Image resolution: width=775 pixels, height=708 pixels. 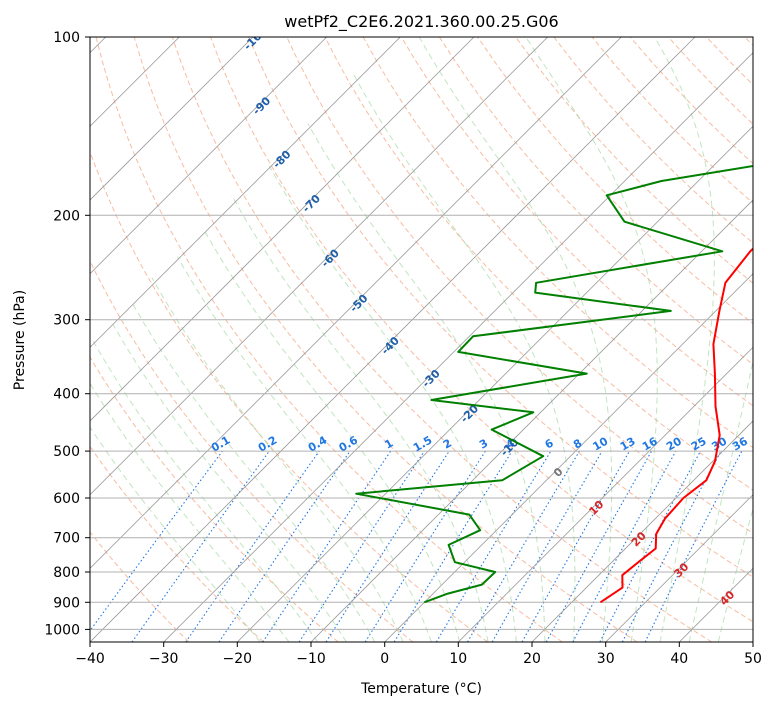 What do you see at coordinates (596, 508) in the screenshot?
I see `isotherm-label: 10` at bounding box center [596, 508].